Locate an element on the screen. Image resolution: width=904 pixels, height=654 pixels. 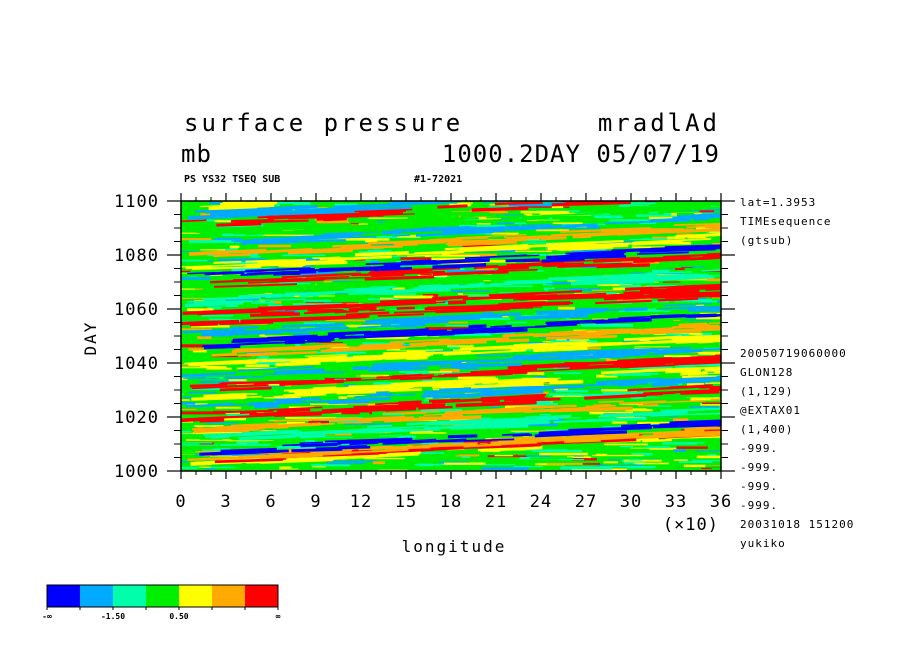
x-tick-label: 3 is located at coordinates (225, 502).